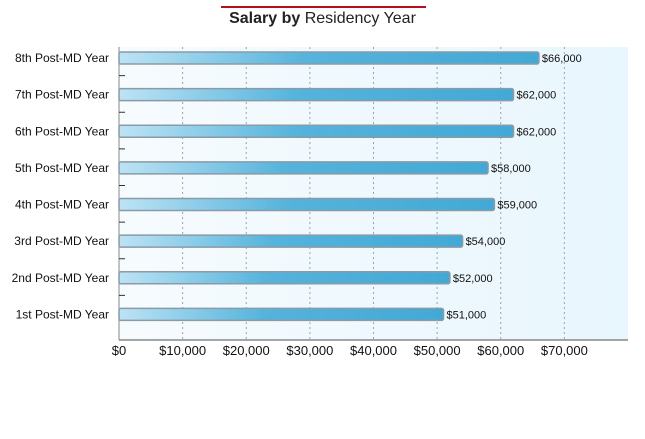 The height and width of the screenshot is (439, 645). What do you see at coordinates (373, 350) in the screenshot?
I see `x-tick-label: $40,000` at bounding box center [373, 350].